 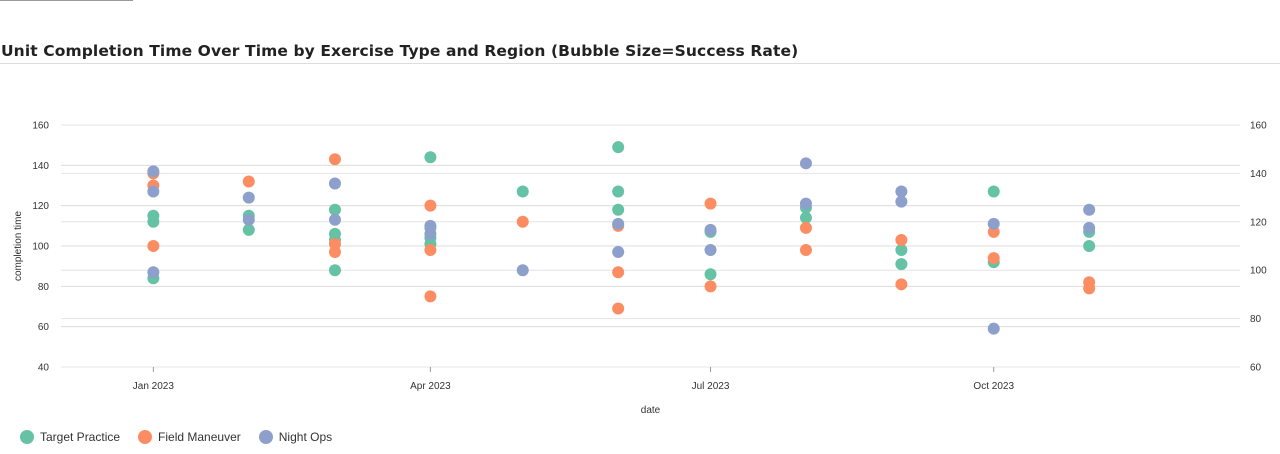 I want to click on legend-swatch-night-ops, so click(x=265, y=437).